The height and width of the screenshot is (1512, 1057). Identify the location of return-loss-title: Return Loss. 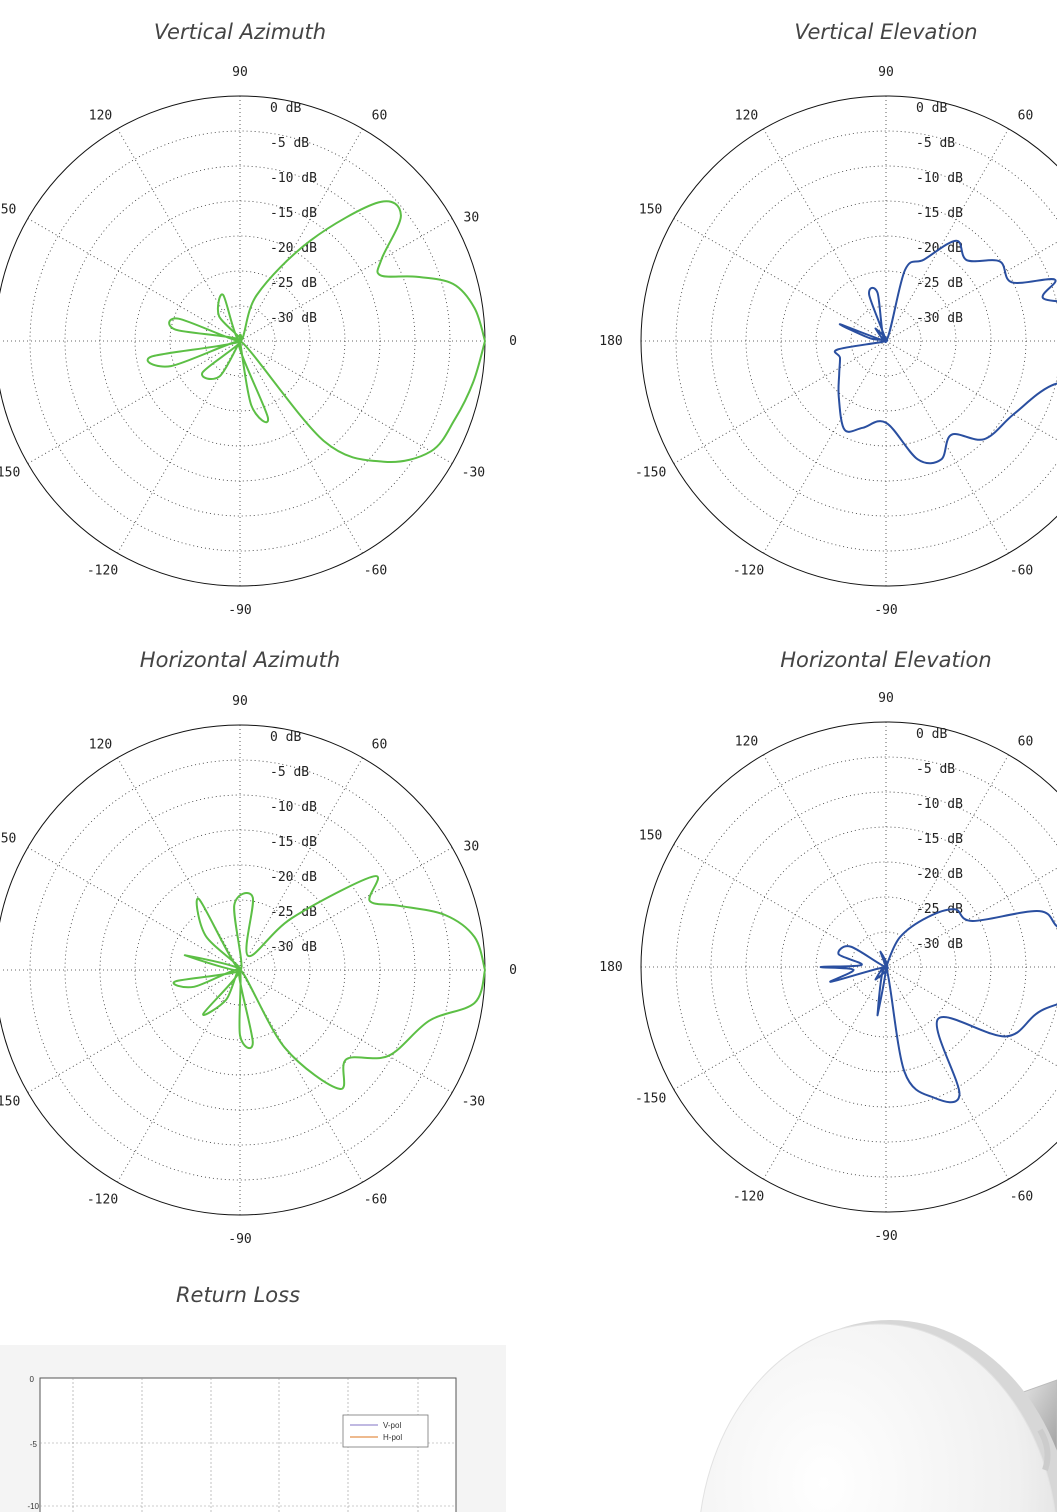
(238, 1295).